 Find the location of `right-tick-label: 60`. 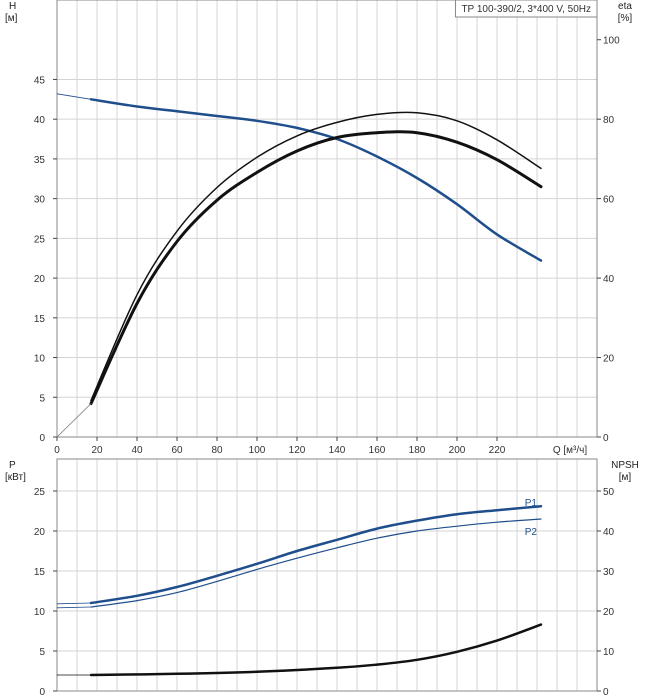

right-tick-label: 60 is located at coordinates (609, 200).